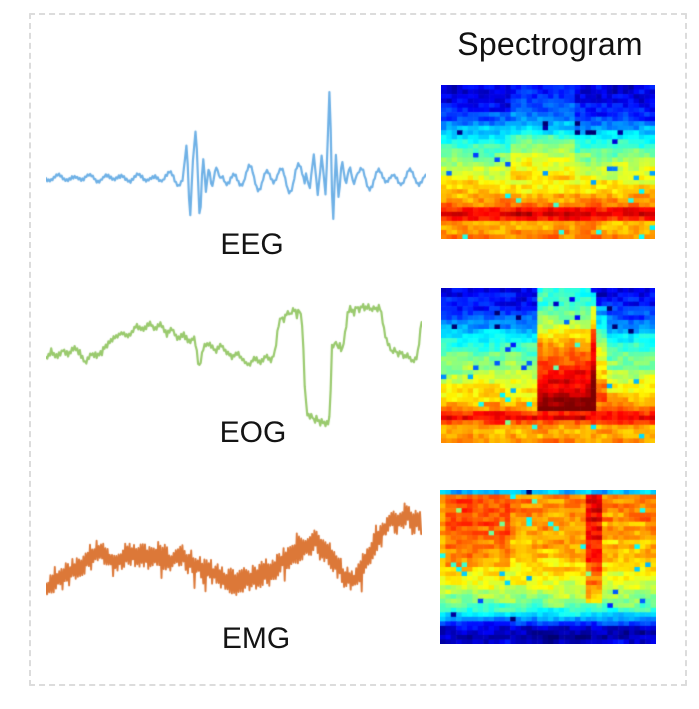 The image size is (699, 709). I want to click on emg-spectrogram, so click(548, 567).